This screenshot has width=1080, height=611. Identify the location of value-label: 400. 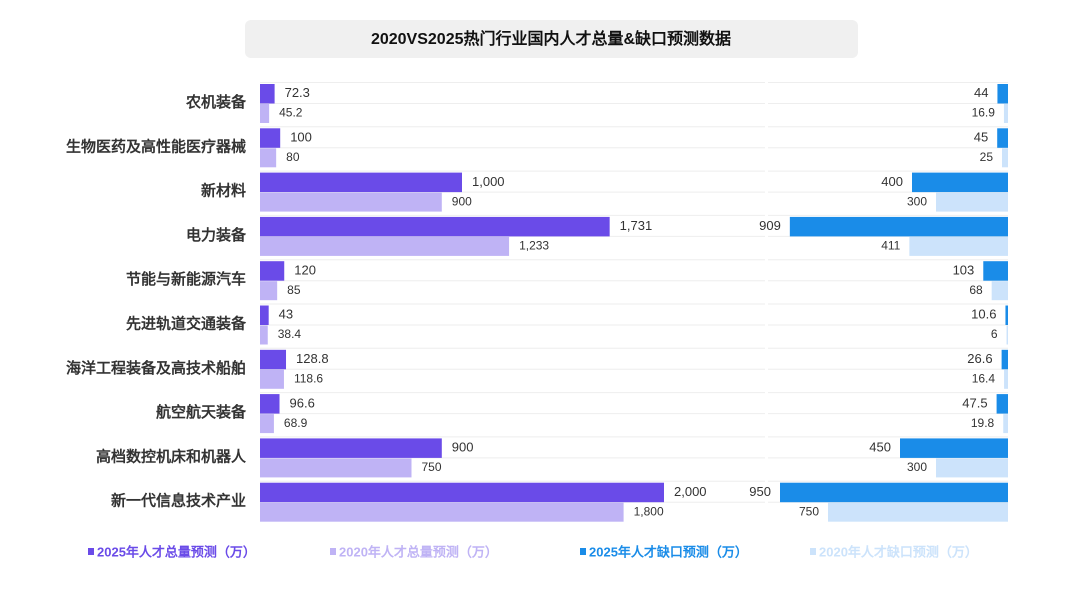
(892, 181).